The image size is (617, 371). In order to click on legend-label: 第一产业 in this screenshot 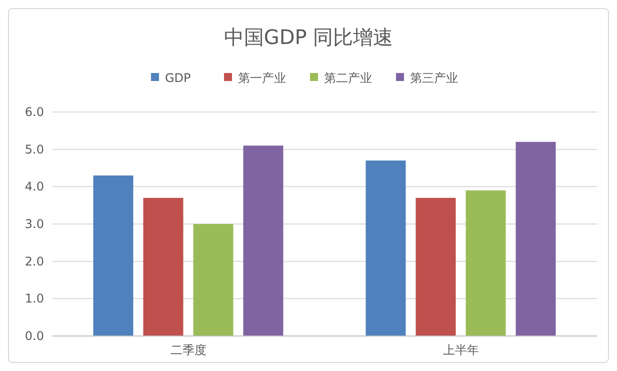, I will do `click(262, 78)`.